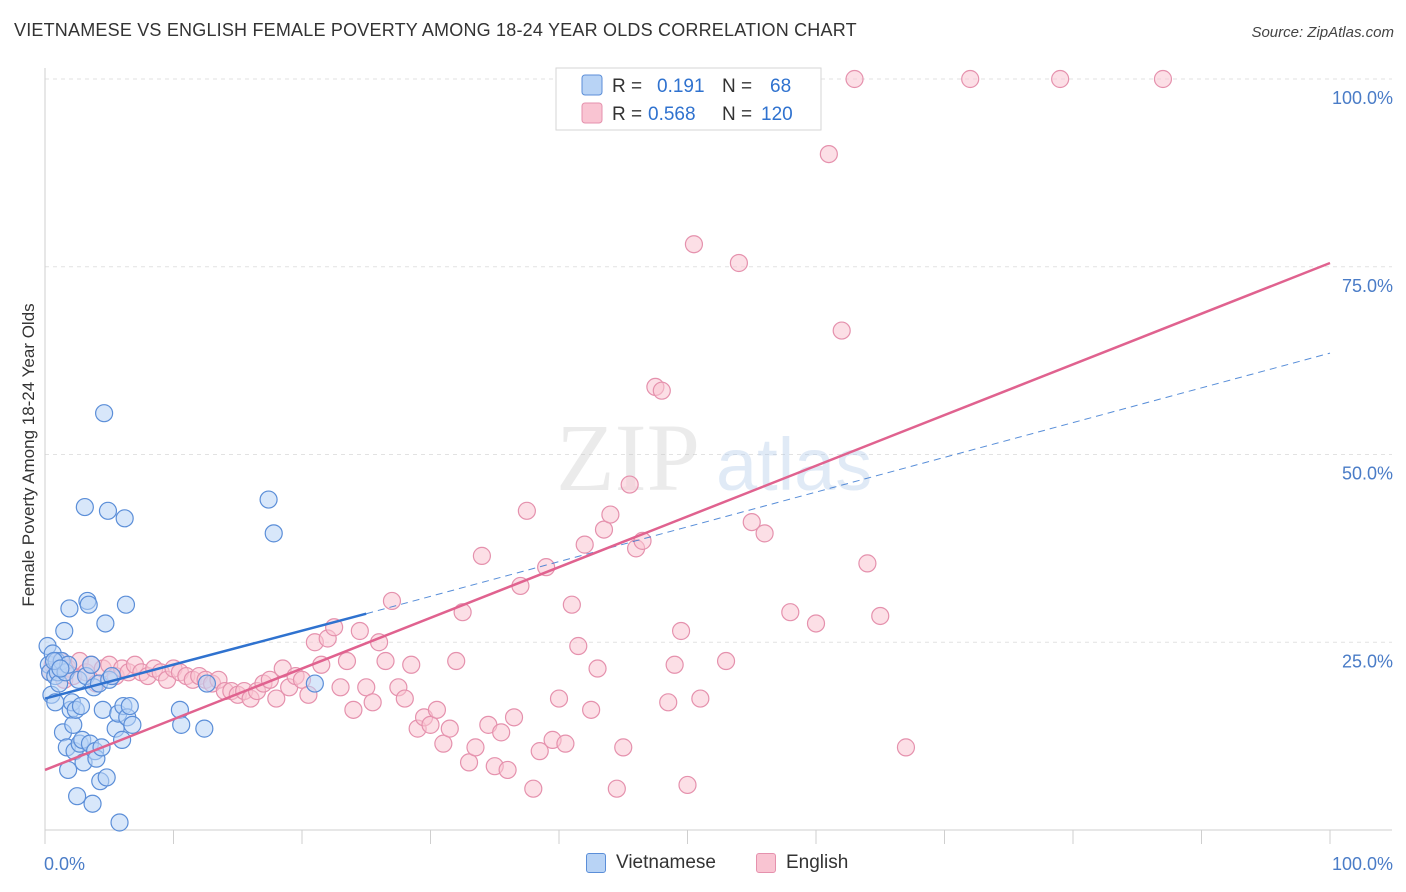  Describe the element at coordinates (1367, 661) in the screenshot. I see `y-tick-label-25: 25.0%` at that location.